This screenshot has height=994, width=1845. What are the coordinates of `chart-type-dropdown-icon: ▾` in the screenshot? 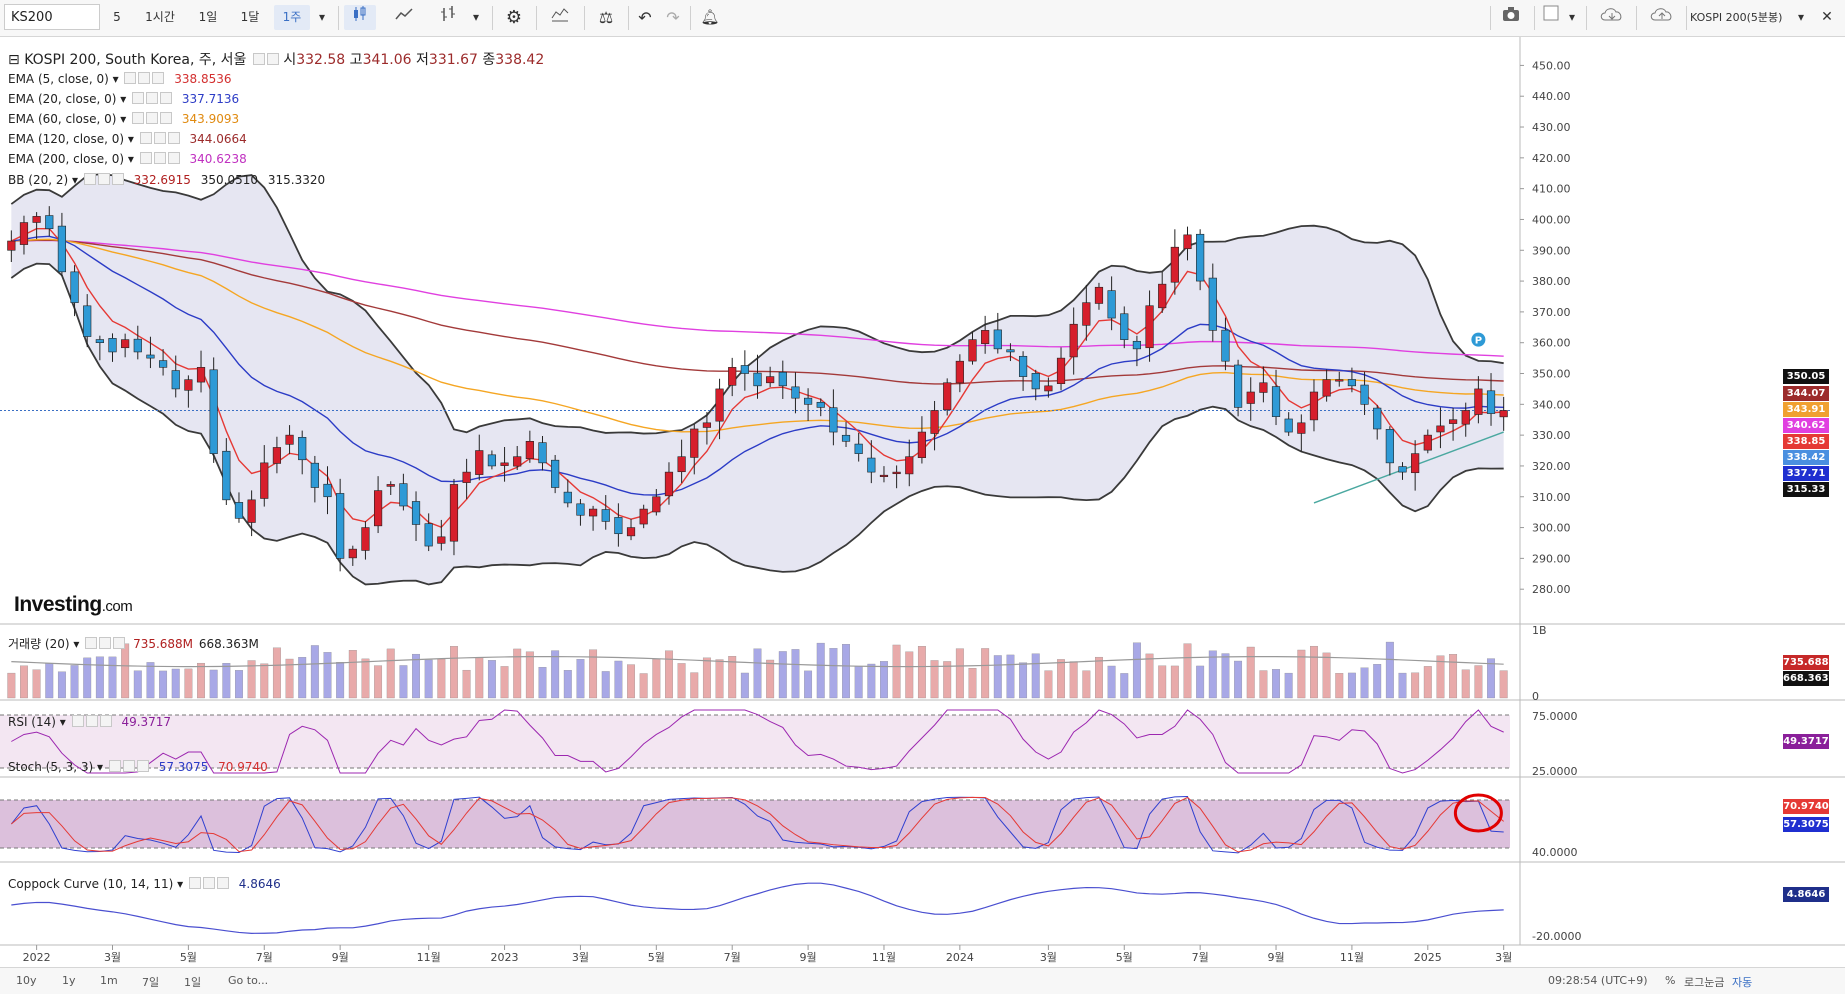 It's located at (476, 17).